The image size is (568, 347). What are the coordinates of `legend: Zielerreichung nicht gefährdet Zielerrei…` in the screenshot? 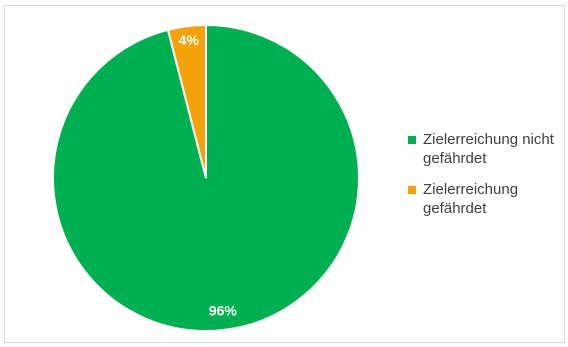 It's located at (485, 180).